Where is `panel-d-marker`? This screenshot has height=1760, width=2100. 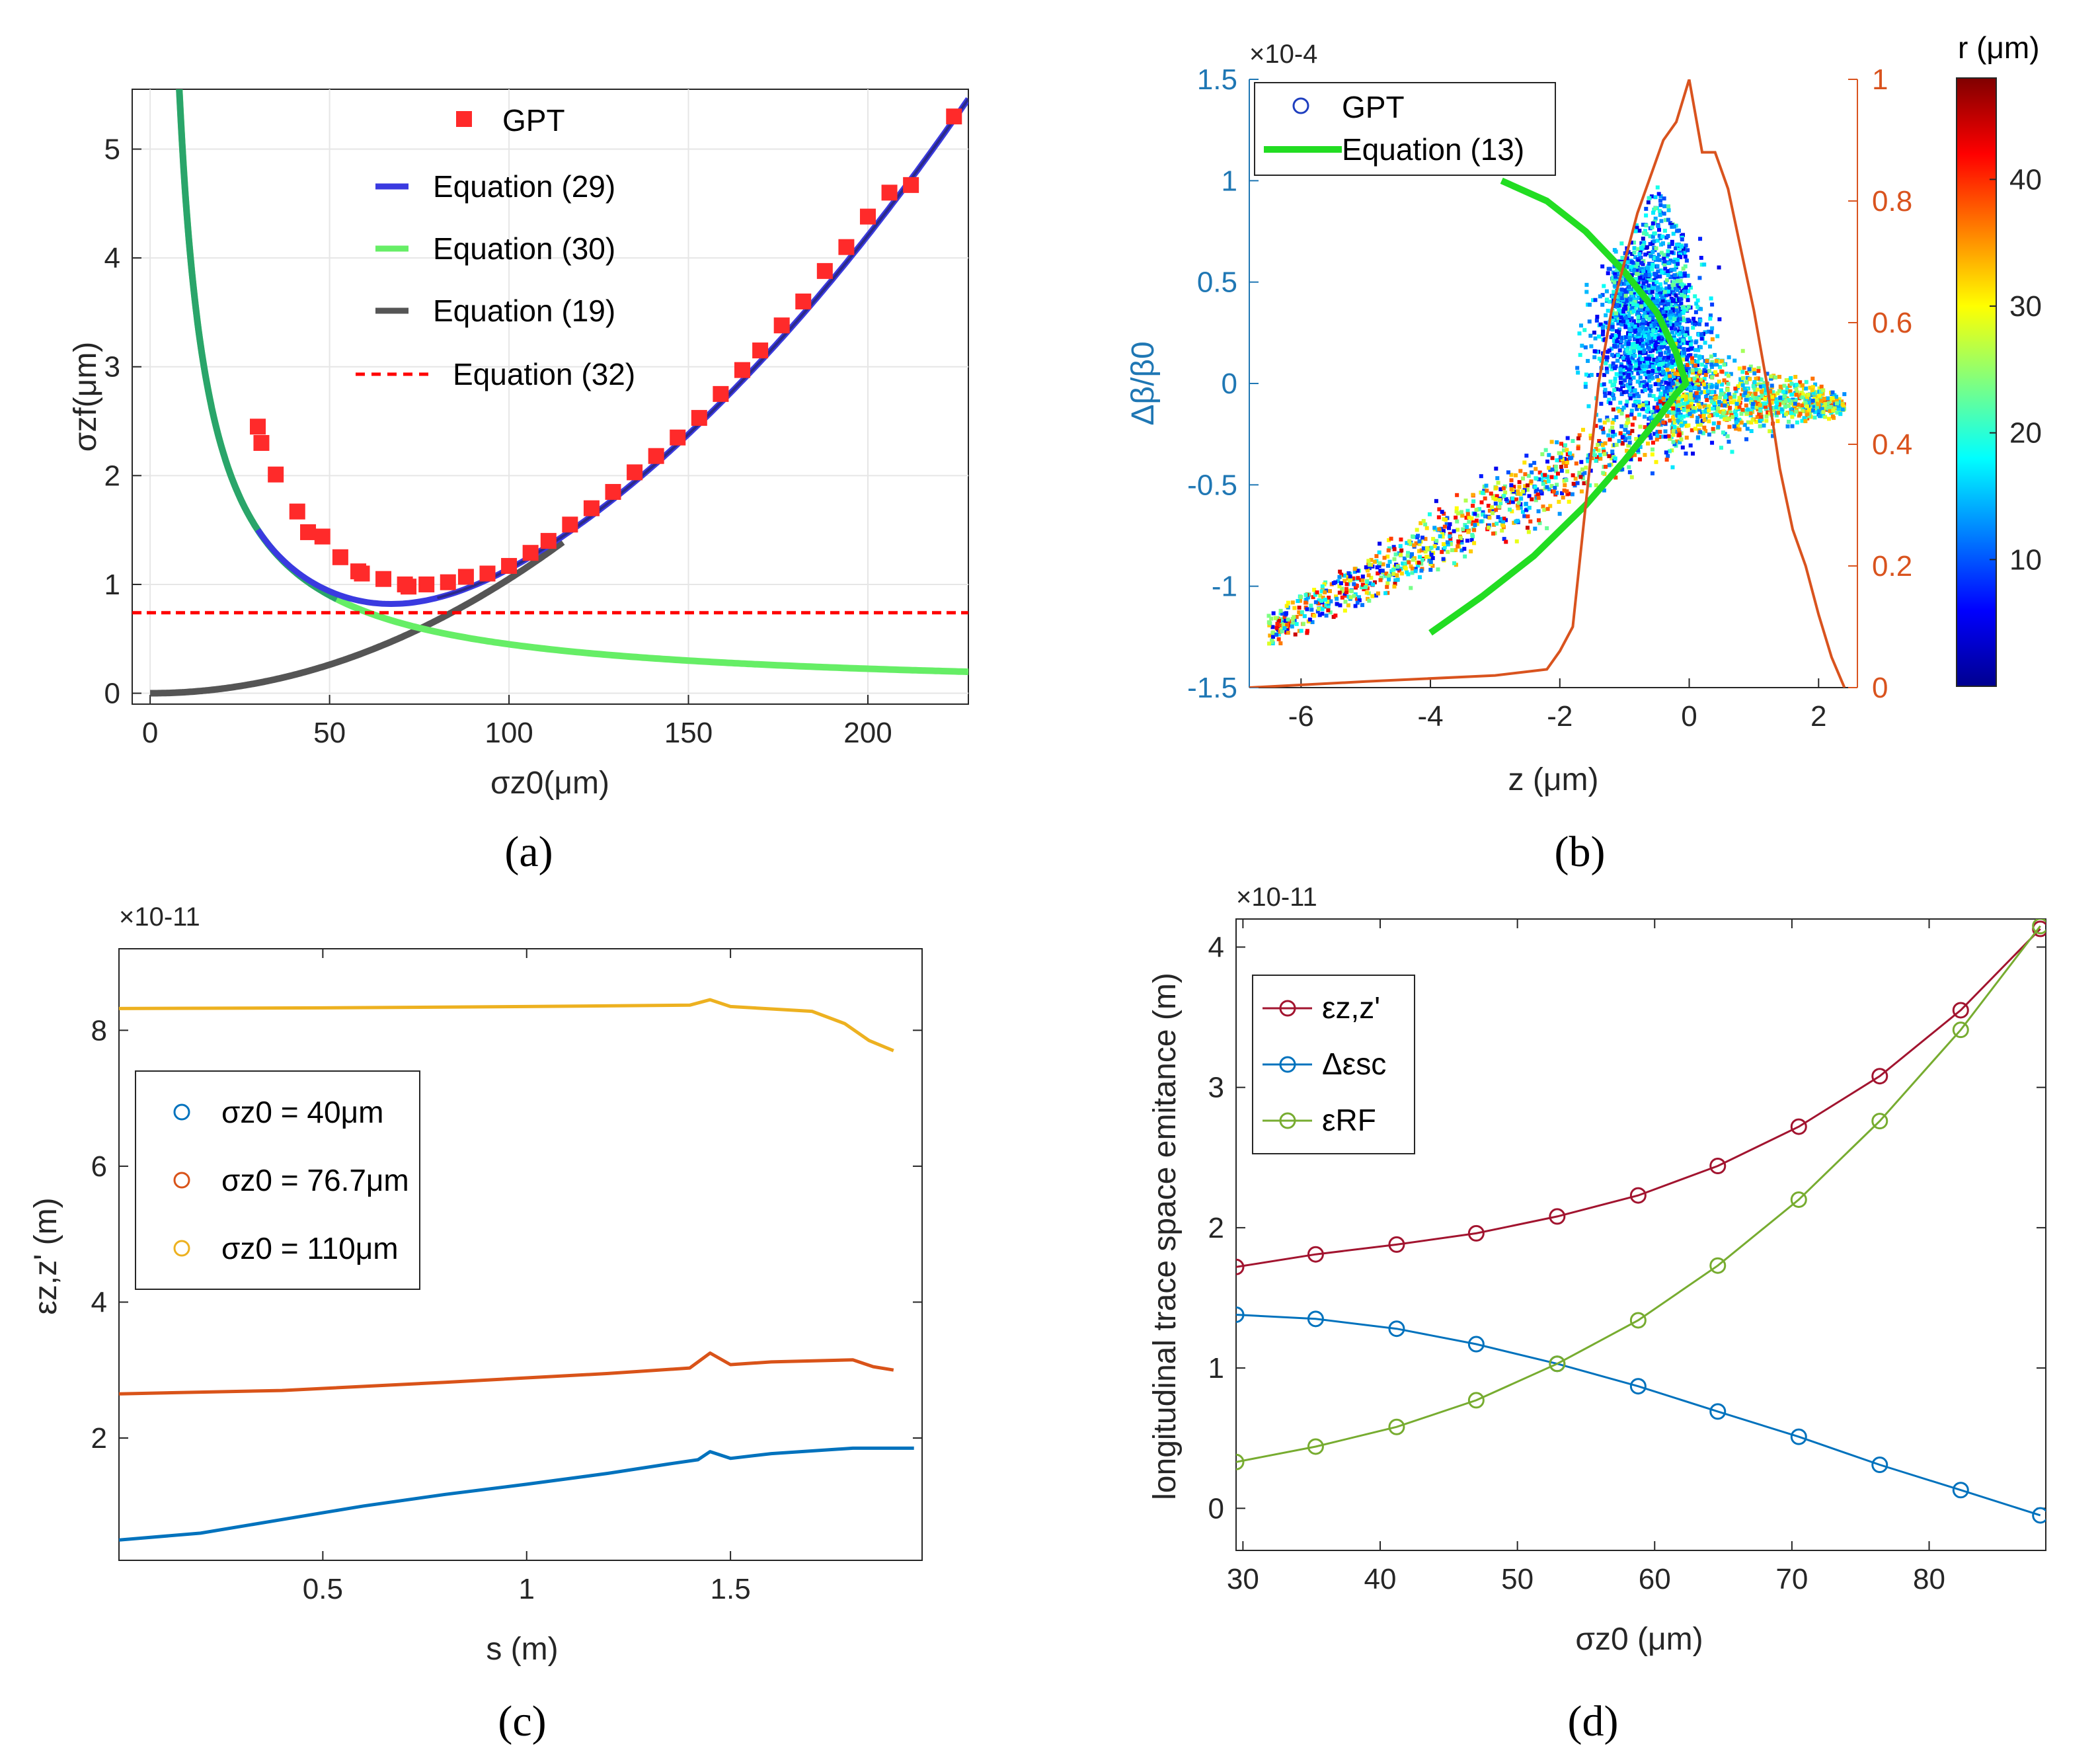
panel-d-marker is located at coordinates (1879, 1076).